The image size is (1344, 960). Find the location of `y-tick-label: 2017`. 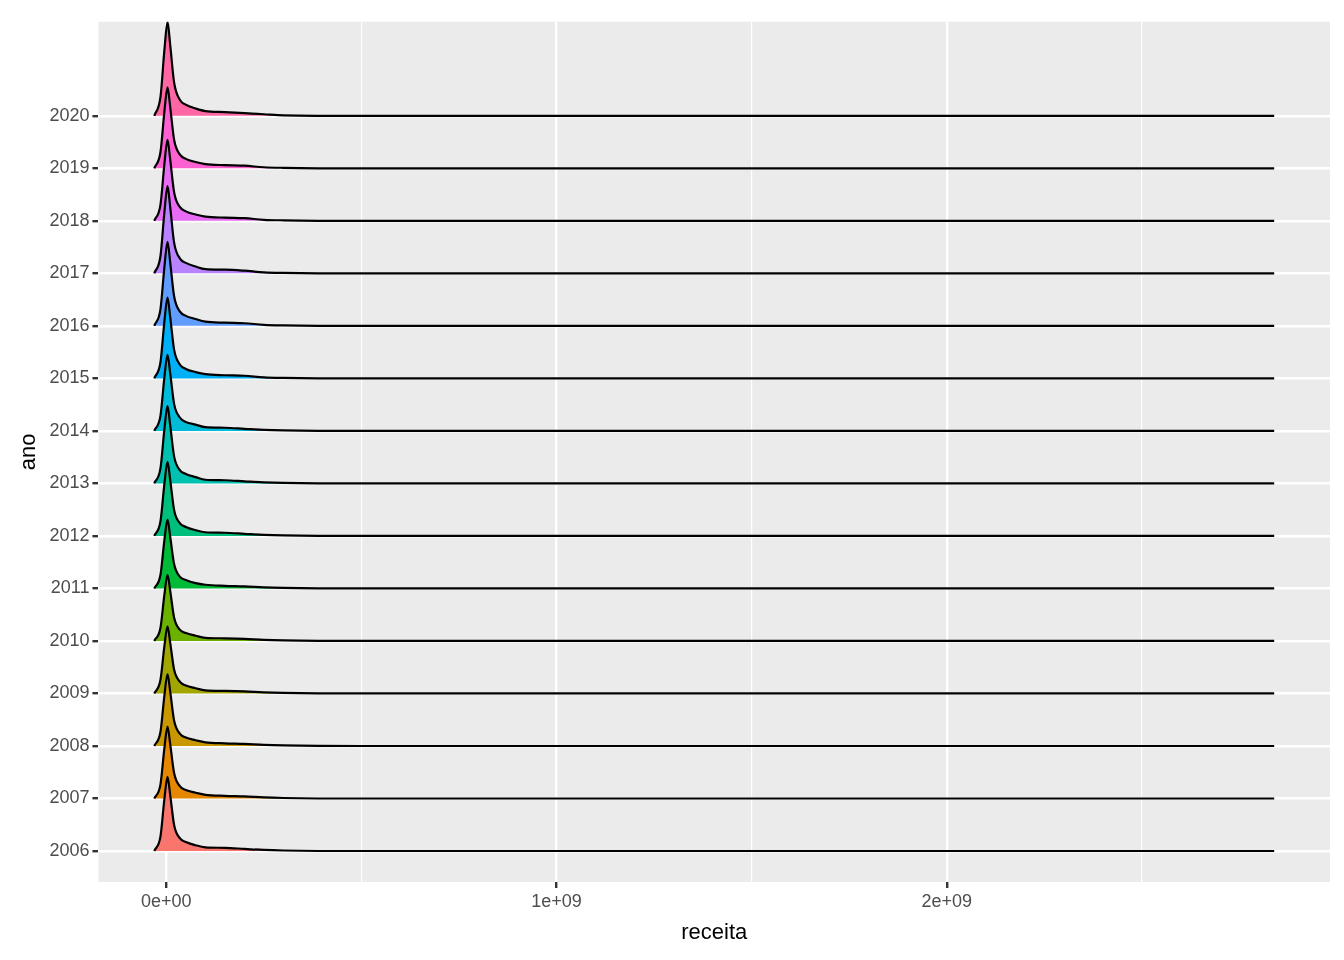

y-tick-label: 2017 is located at coordinates (69, 272).